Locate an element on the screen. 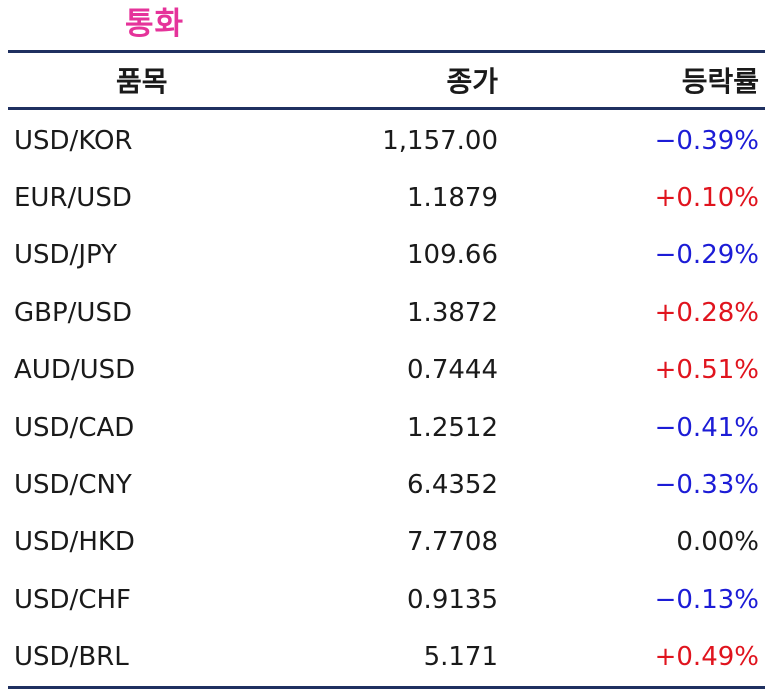 This screenshot has height=692, width=773. closing-price: 1.1879 is located at coordinates (452, 198).